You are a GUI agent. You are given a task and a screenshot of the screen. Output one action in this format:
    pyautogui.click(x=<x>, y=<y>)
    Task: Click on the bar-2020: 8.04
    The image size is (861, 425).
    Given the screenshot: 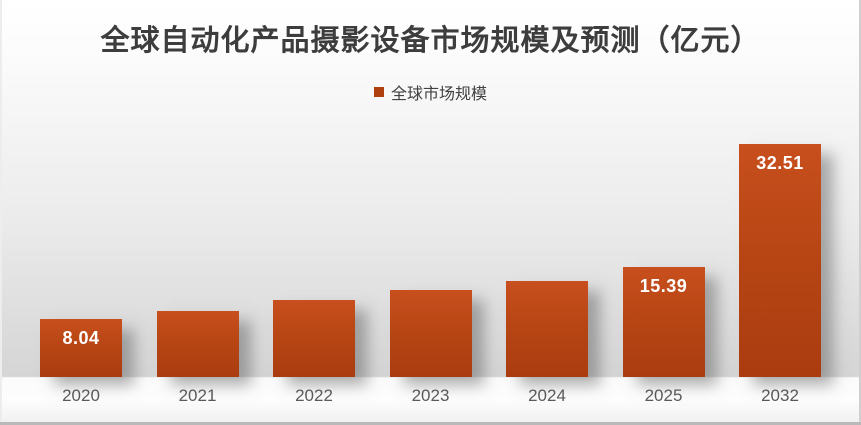 What is the action you would take?
    pyautogui.click(x=81, y=348)
    